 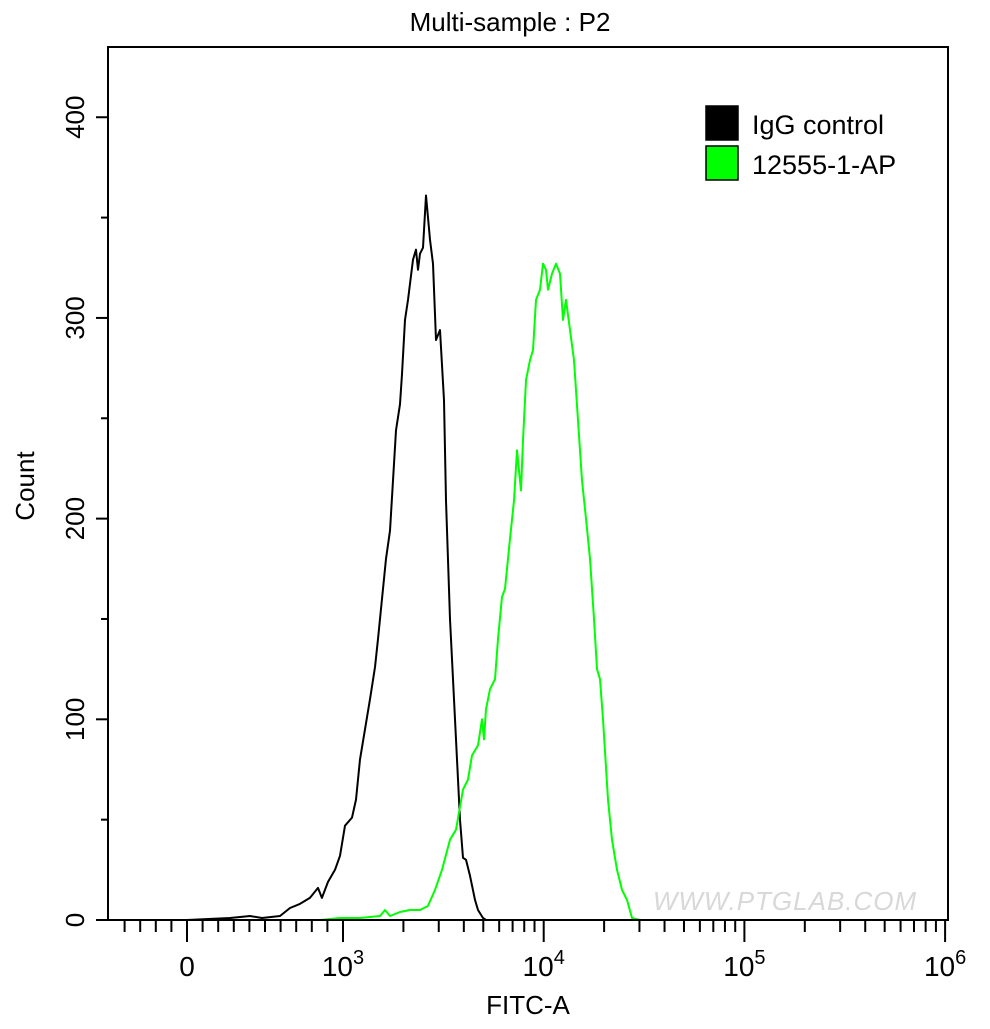 I want to click on y-tick-label: 100, so click(x=75, y=719).